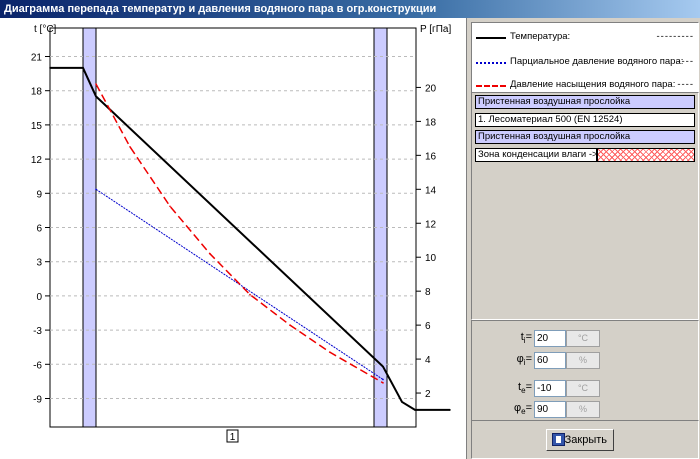 This screenshot has height=459, width=700. What do you see at coordinates (431, 122) in the screenshot?
I see `right-tick-label: 18` at bounding box center [431, 122].